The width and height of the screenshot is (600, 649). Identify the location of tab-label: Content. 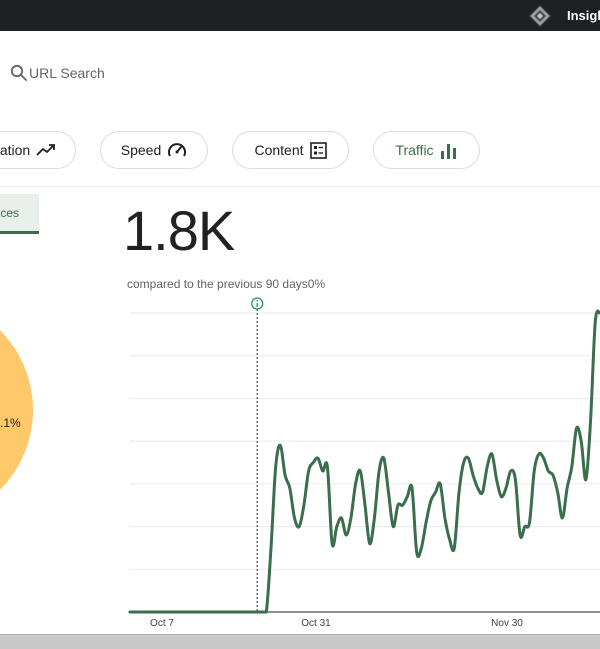
(279, 150).